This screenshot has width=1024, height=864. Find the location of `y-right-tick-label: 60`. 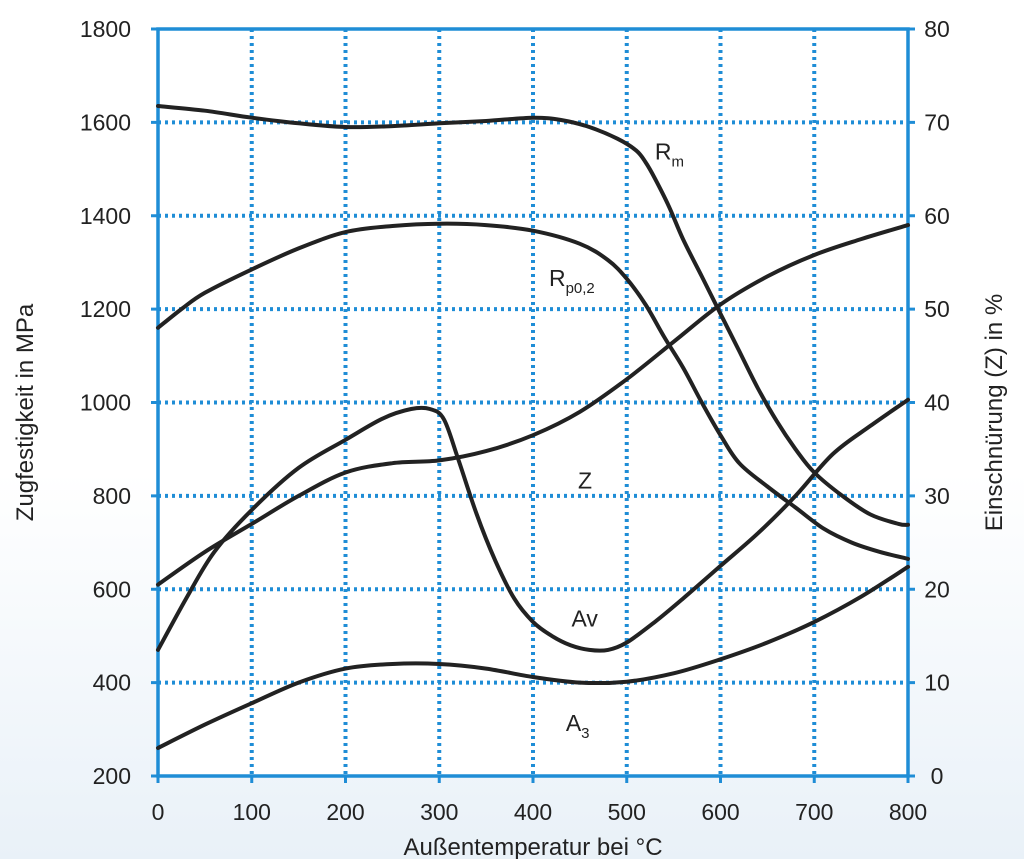

y-right-tick-label: 60 is located at coordinates (937, 216).